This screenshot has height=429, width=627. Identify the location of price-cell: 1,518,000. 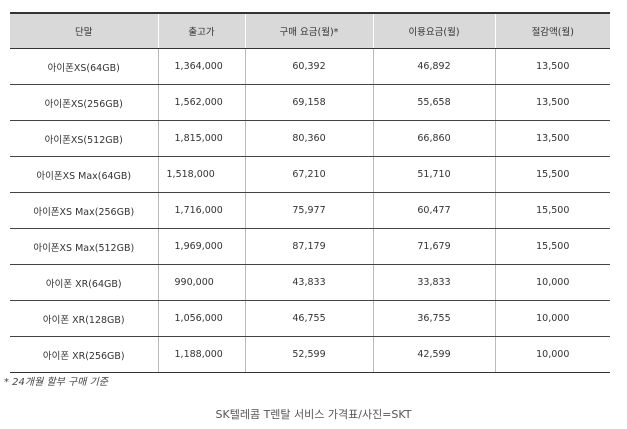
(201, 174).